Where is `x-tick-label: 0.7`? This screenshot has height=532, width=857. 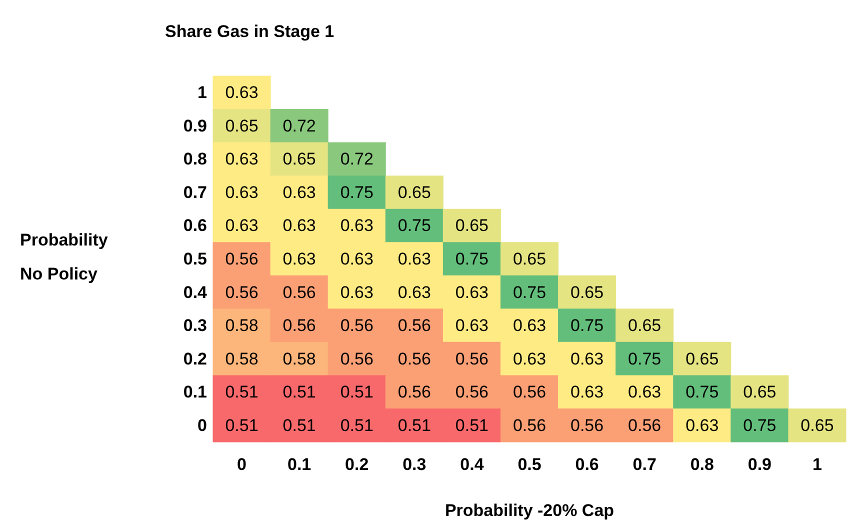 x-tick-label: 0.7 is located at coordinates (644, 464).